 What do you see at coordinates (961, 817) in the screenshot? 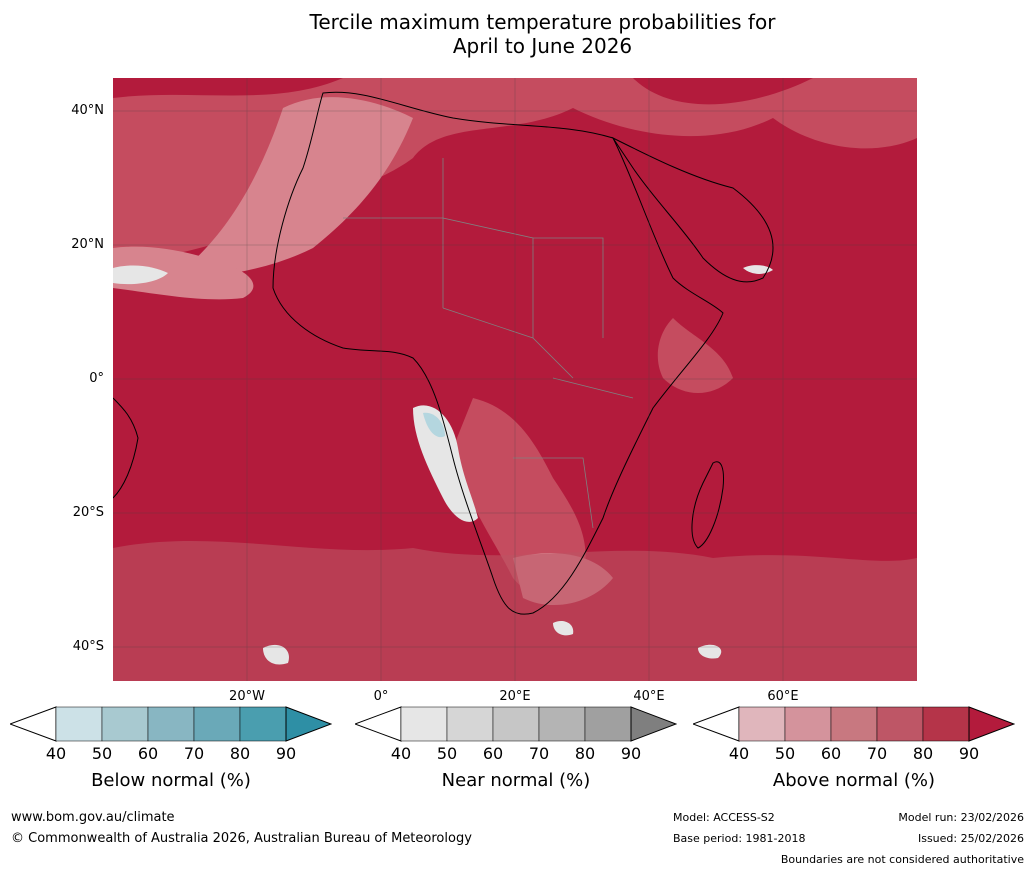
I see `footer-model-run: Model run: 23/02/2026` at bounding box center [961, 817].